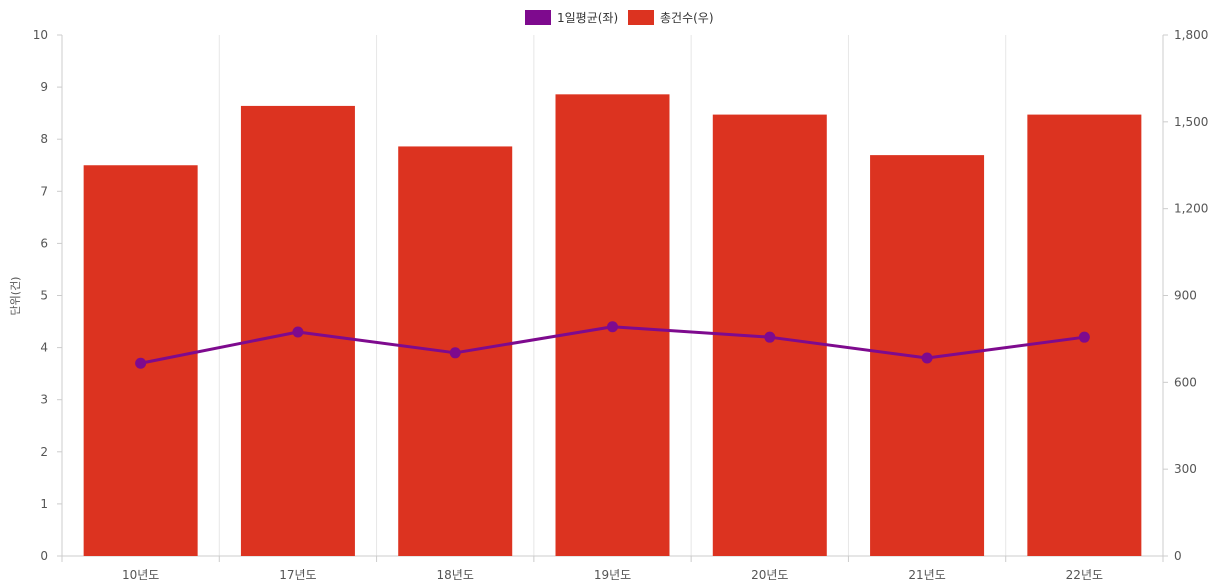  What do you see at coordinates (44, 139) in the screenshot?
I see `y-left-tick-label: 8` at bounding box center [44, 139].